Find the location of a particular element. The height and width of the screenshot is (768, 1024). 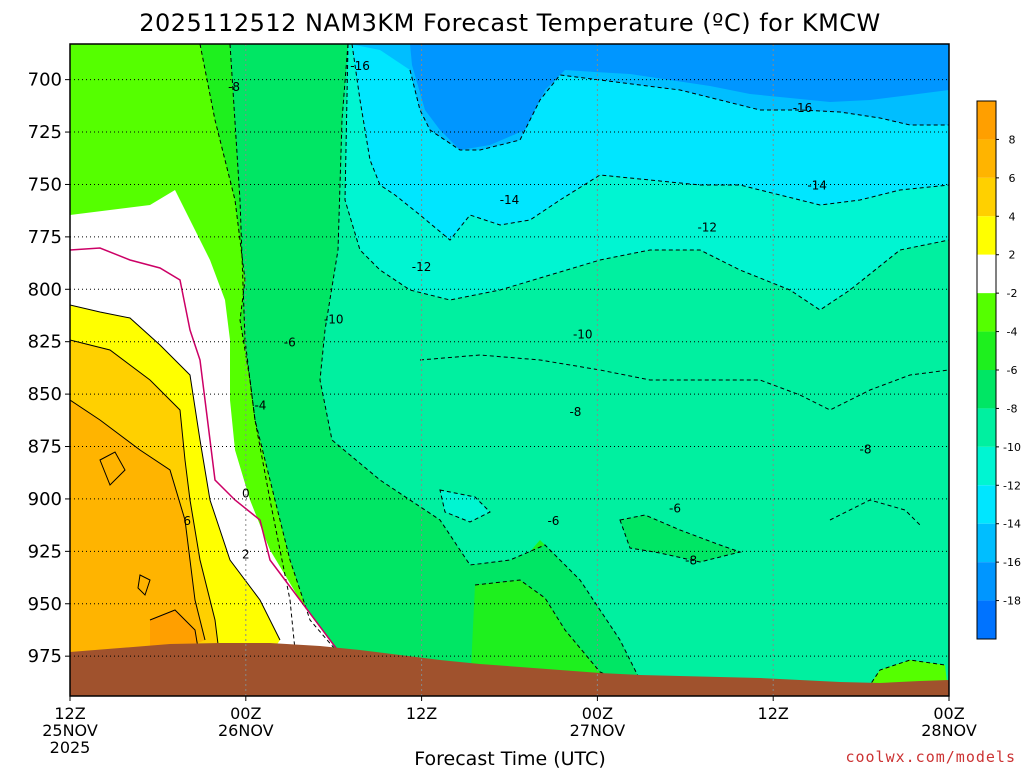

colorbar-label: 4 is located at coordinates (1012, 216).